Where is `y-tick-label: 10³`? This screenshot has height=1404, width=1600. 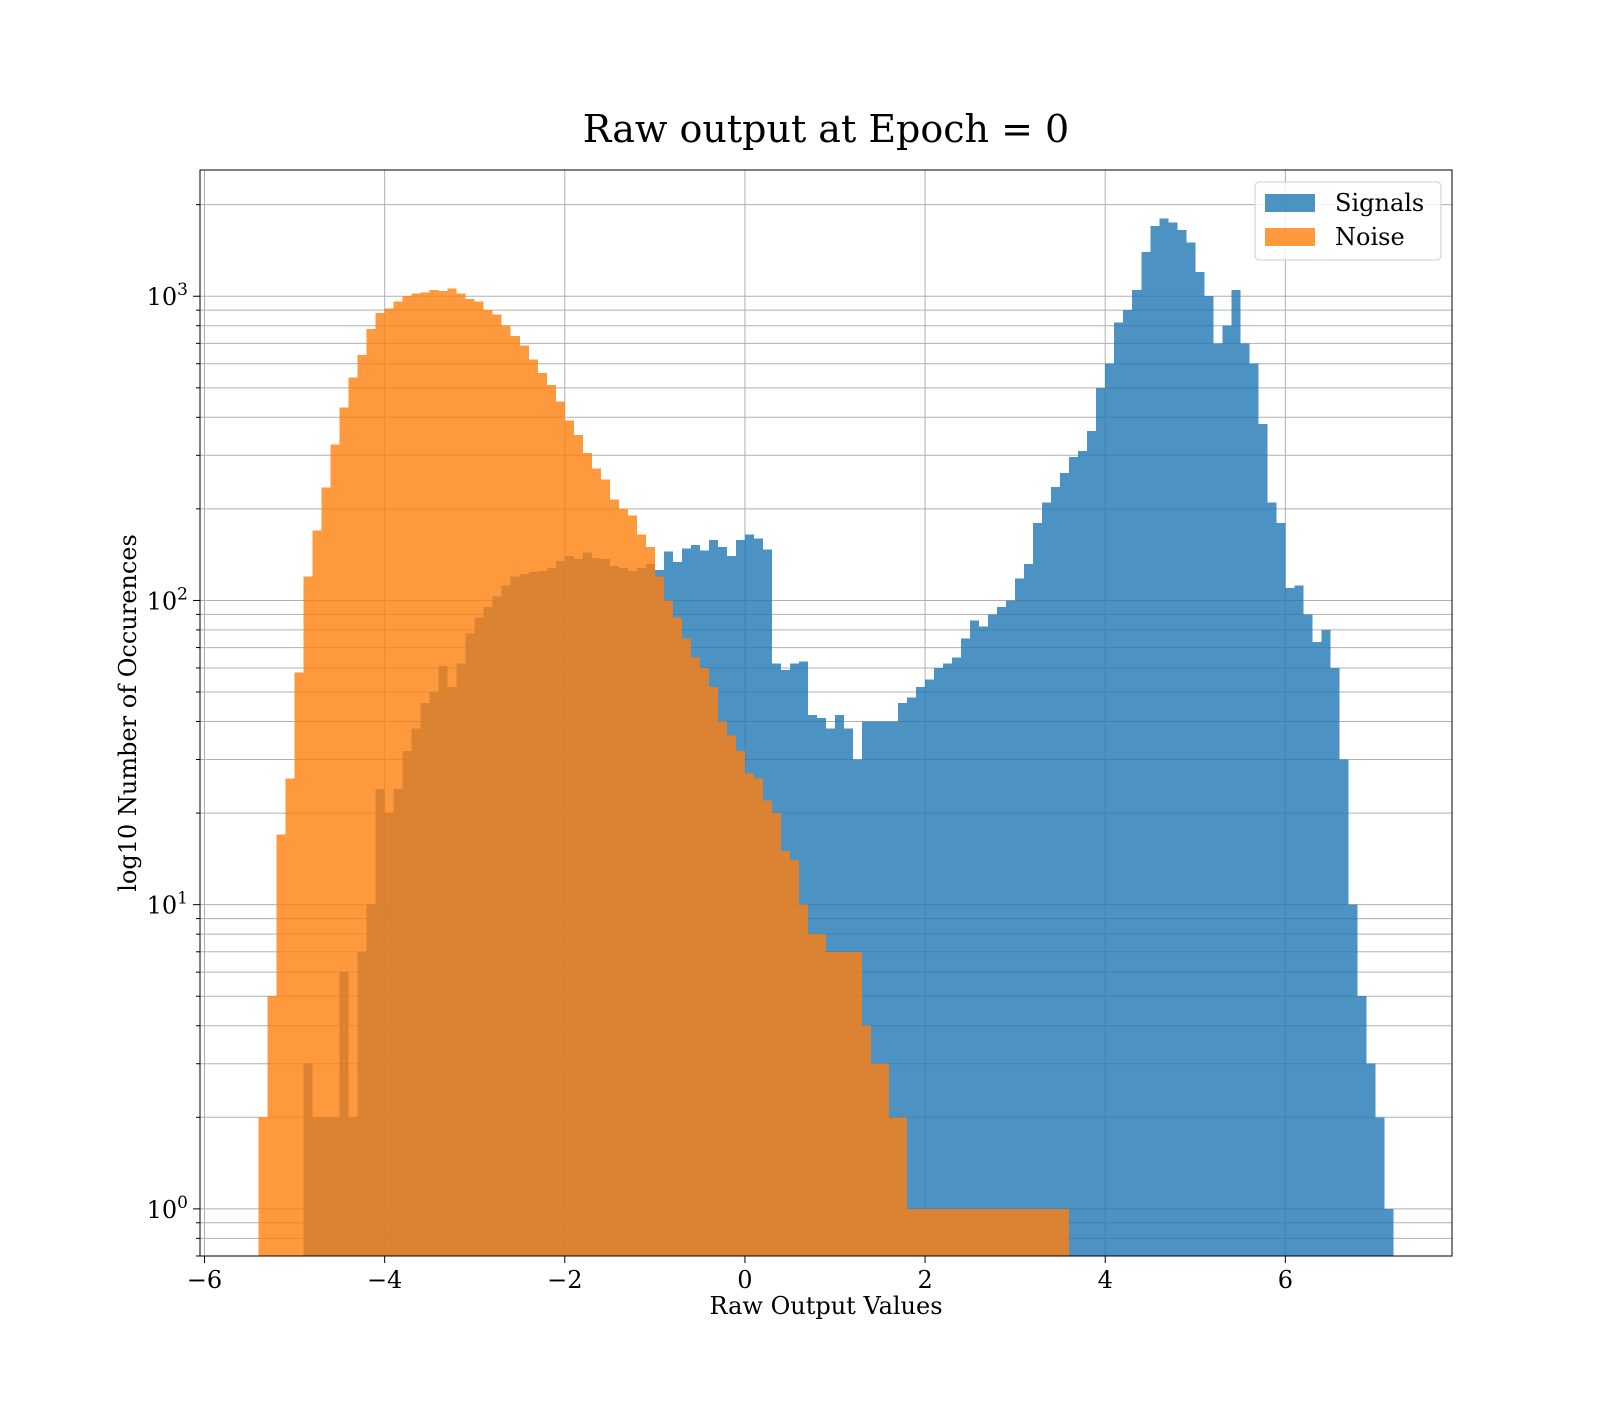
y-tick-label: 10³ is located at coordinates (167, 295).